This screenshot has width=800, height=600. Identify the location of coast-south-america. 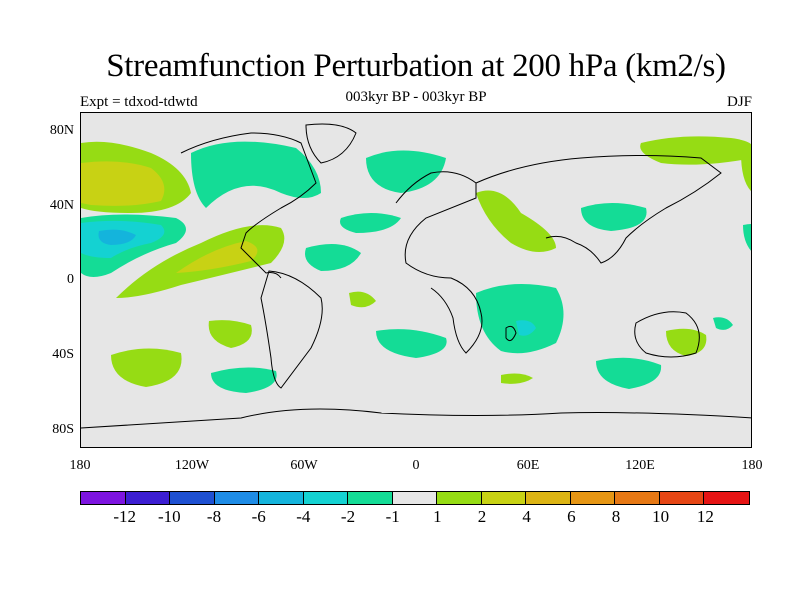
(291, 329).